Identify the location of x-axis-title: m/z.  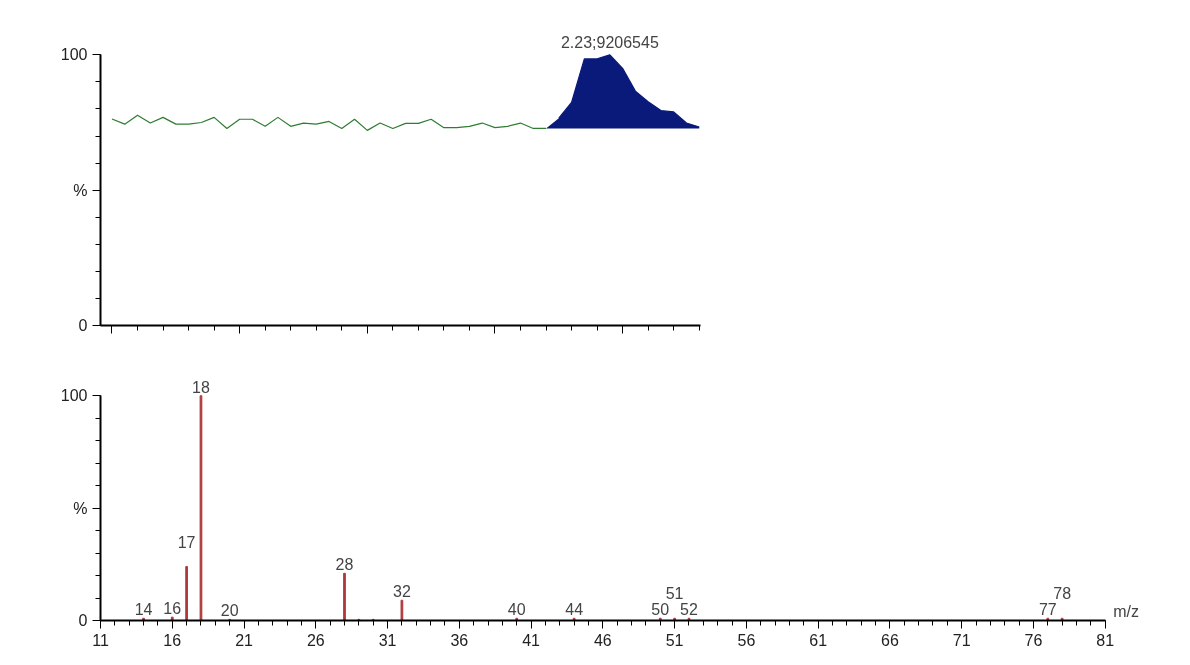
(1126, 611).